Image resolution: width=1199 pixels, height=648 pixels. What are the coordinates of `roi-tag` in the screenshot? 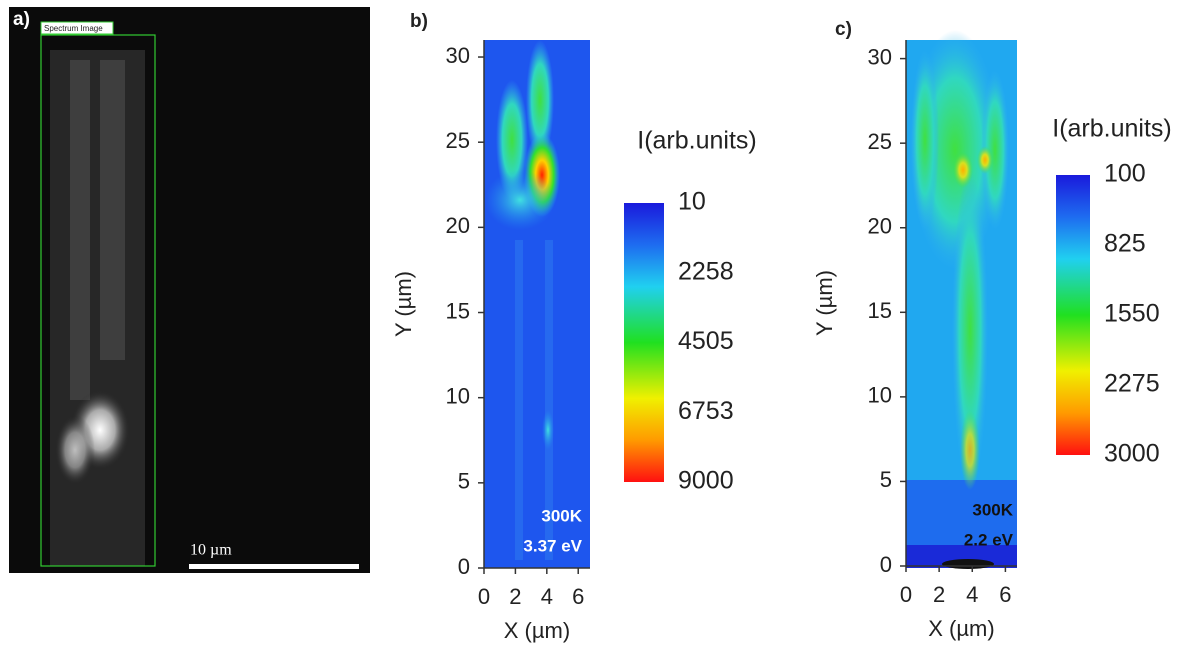 It's located at (77, 28).